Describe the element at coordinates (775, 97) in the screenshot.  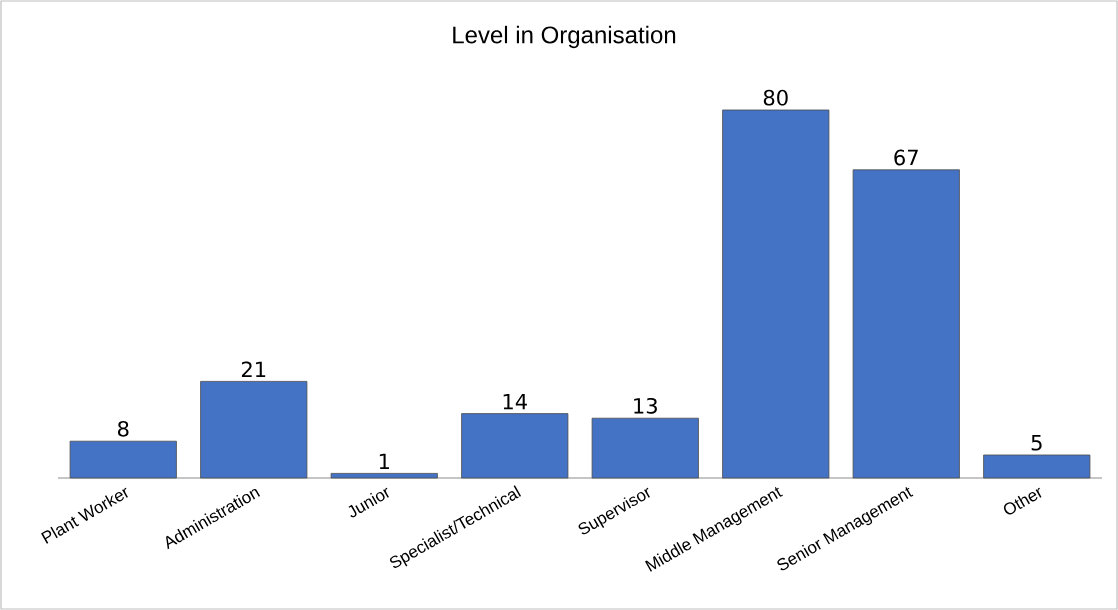
I see `data-label: 80` at that location.